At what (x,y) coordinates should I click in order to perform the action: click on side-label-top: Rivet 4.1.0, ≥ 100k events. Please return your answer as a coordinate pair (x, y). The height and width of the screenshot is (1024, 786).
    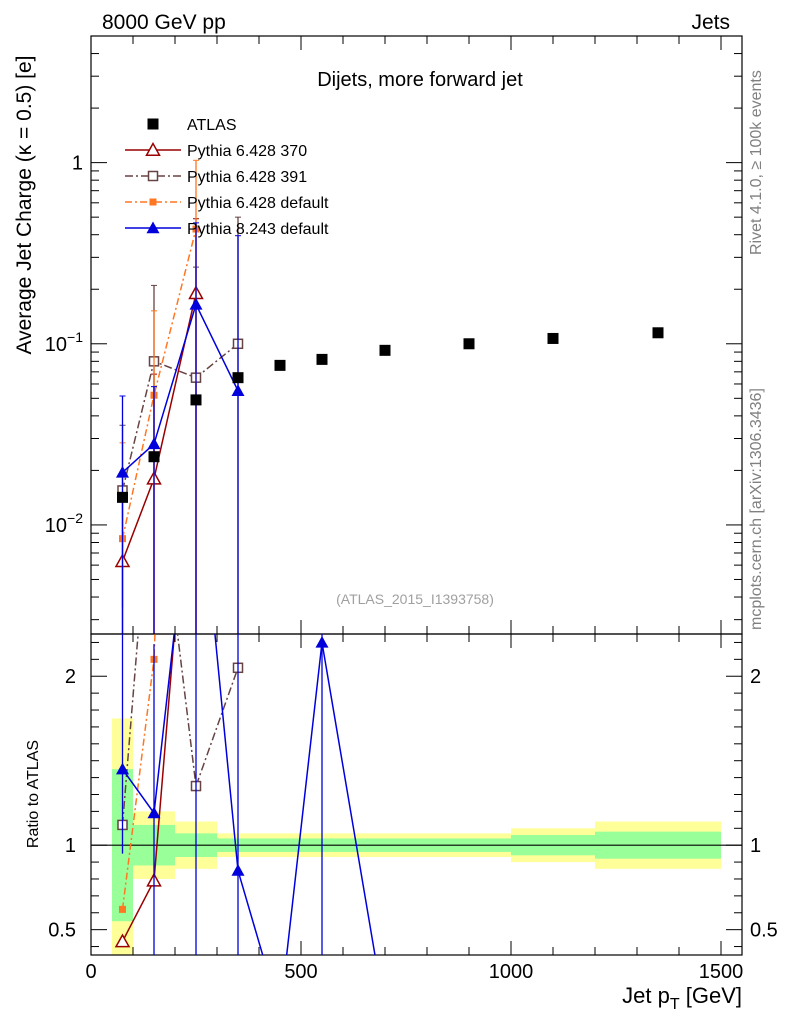
    Looking at the image, I should click on (756, 162).